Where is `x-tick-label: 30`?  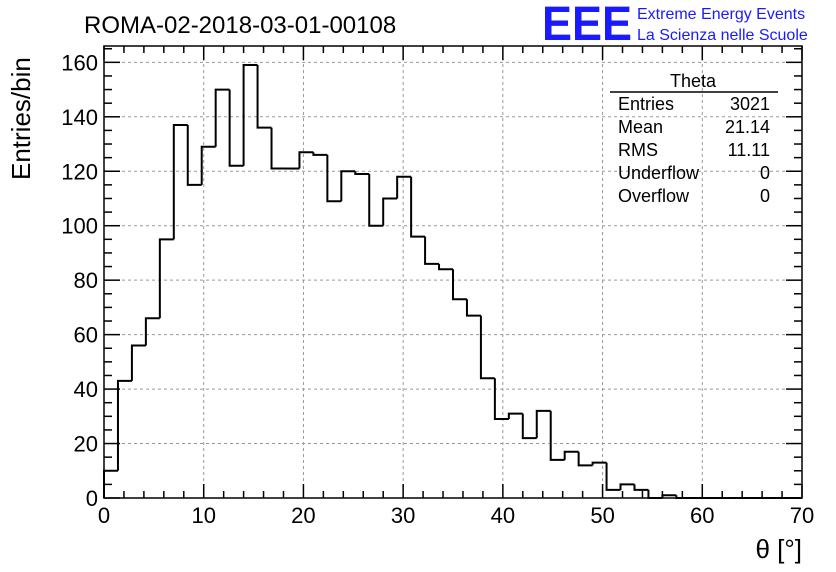 x-tick-label: 30 is located at coordinates (403, 515).